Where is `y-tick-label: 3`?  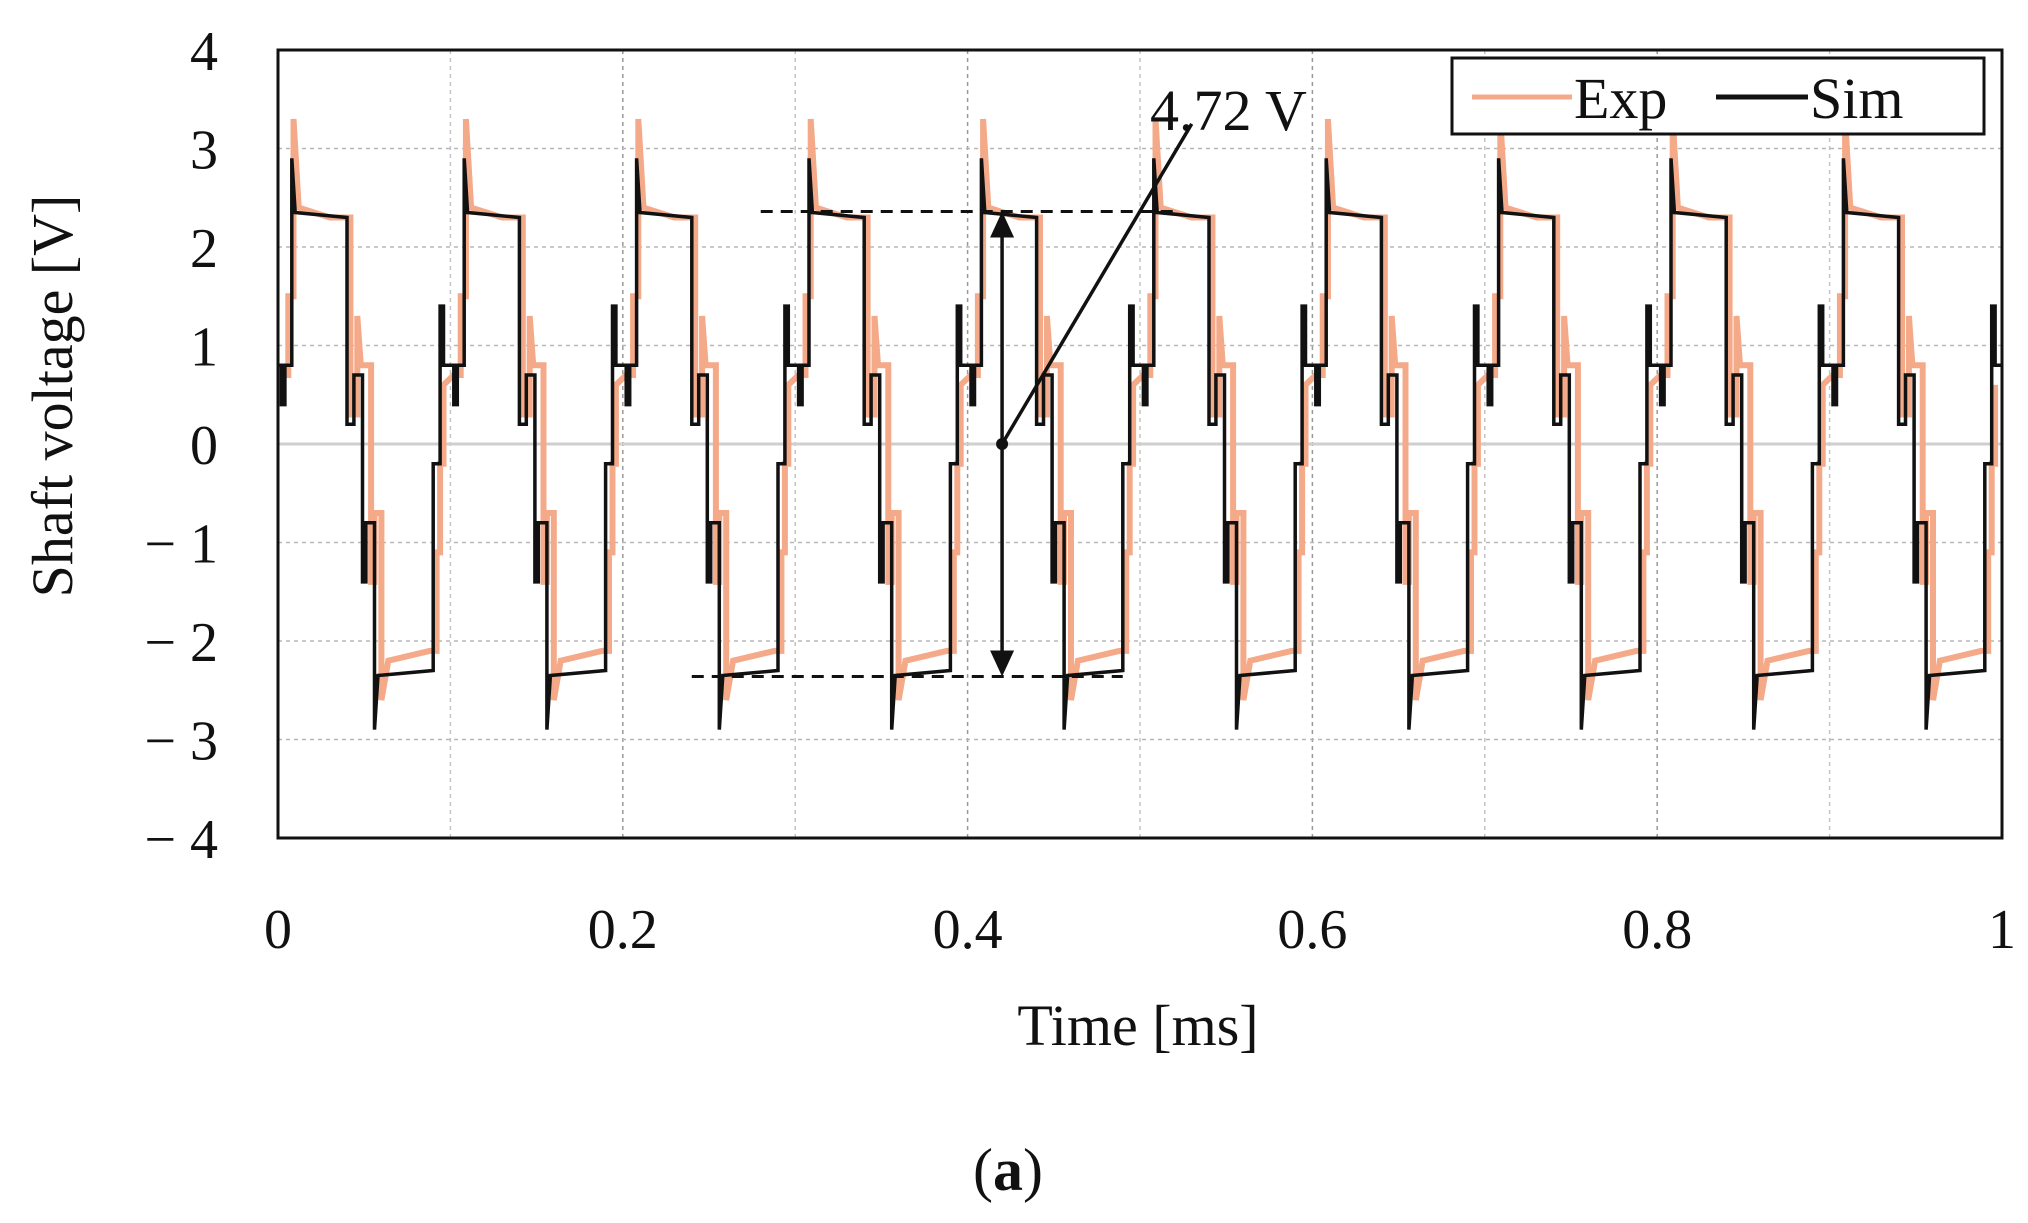 y-tick-label: 3 is located at coordinates (204, 151).